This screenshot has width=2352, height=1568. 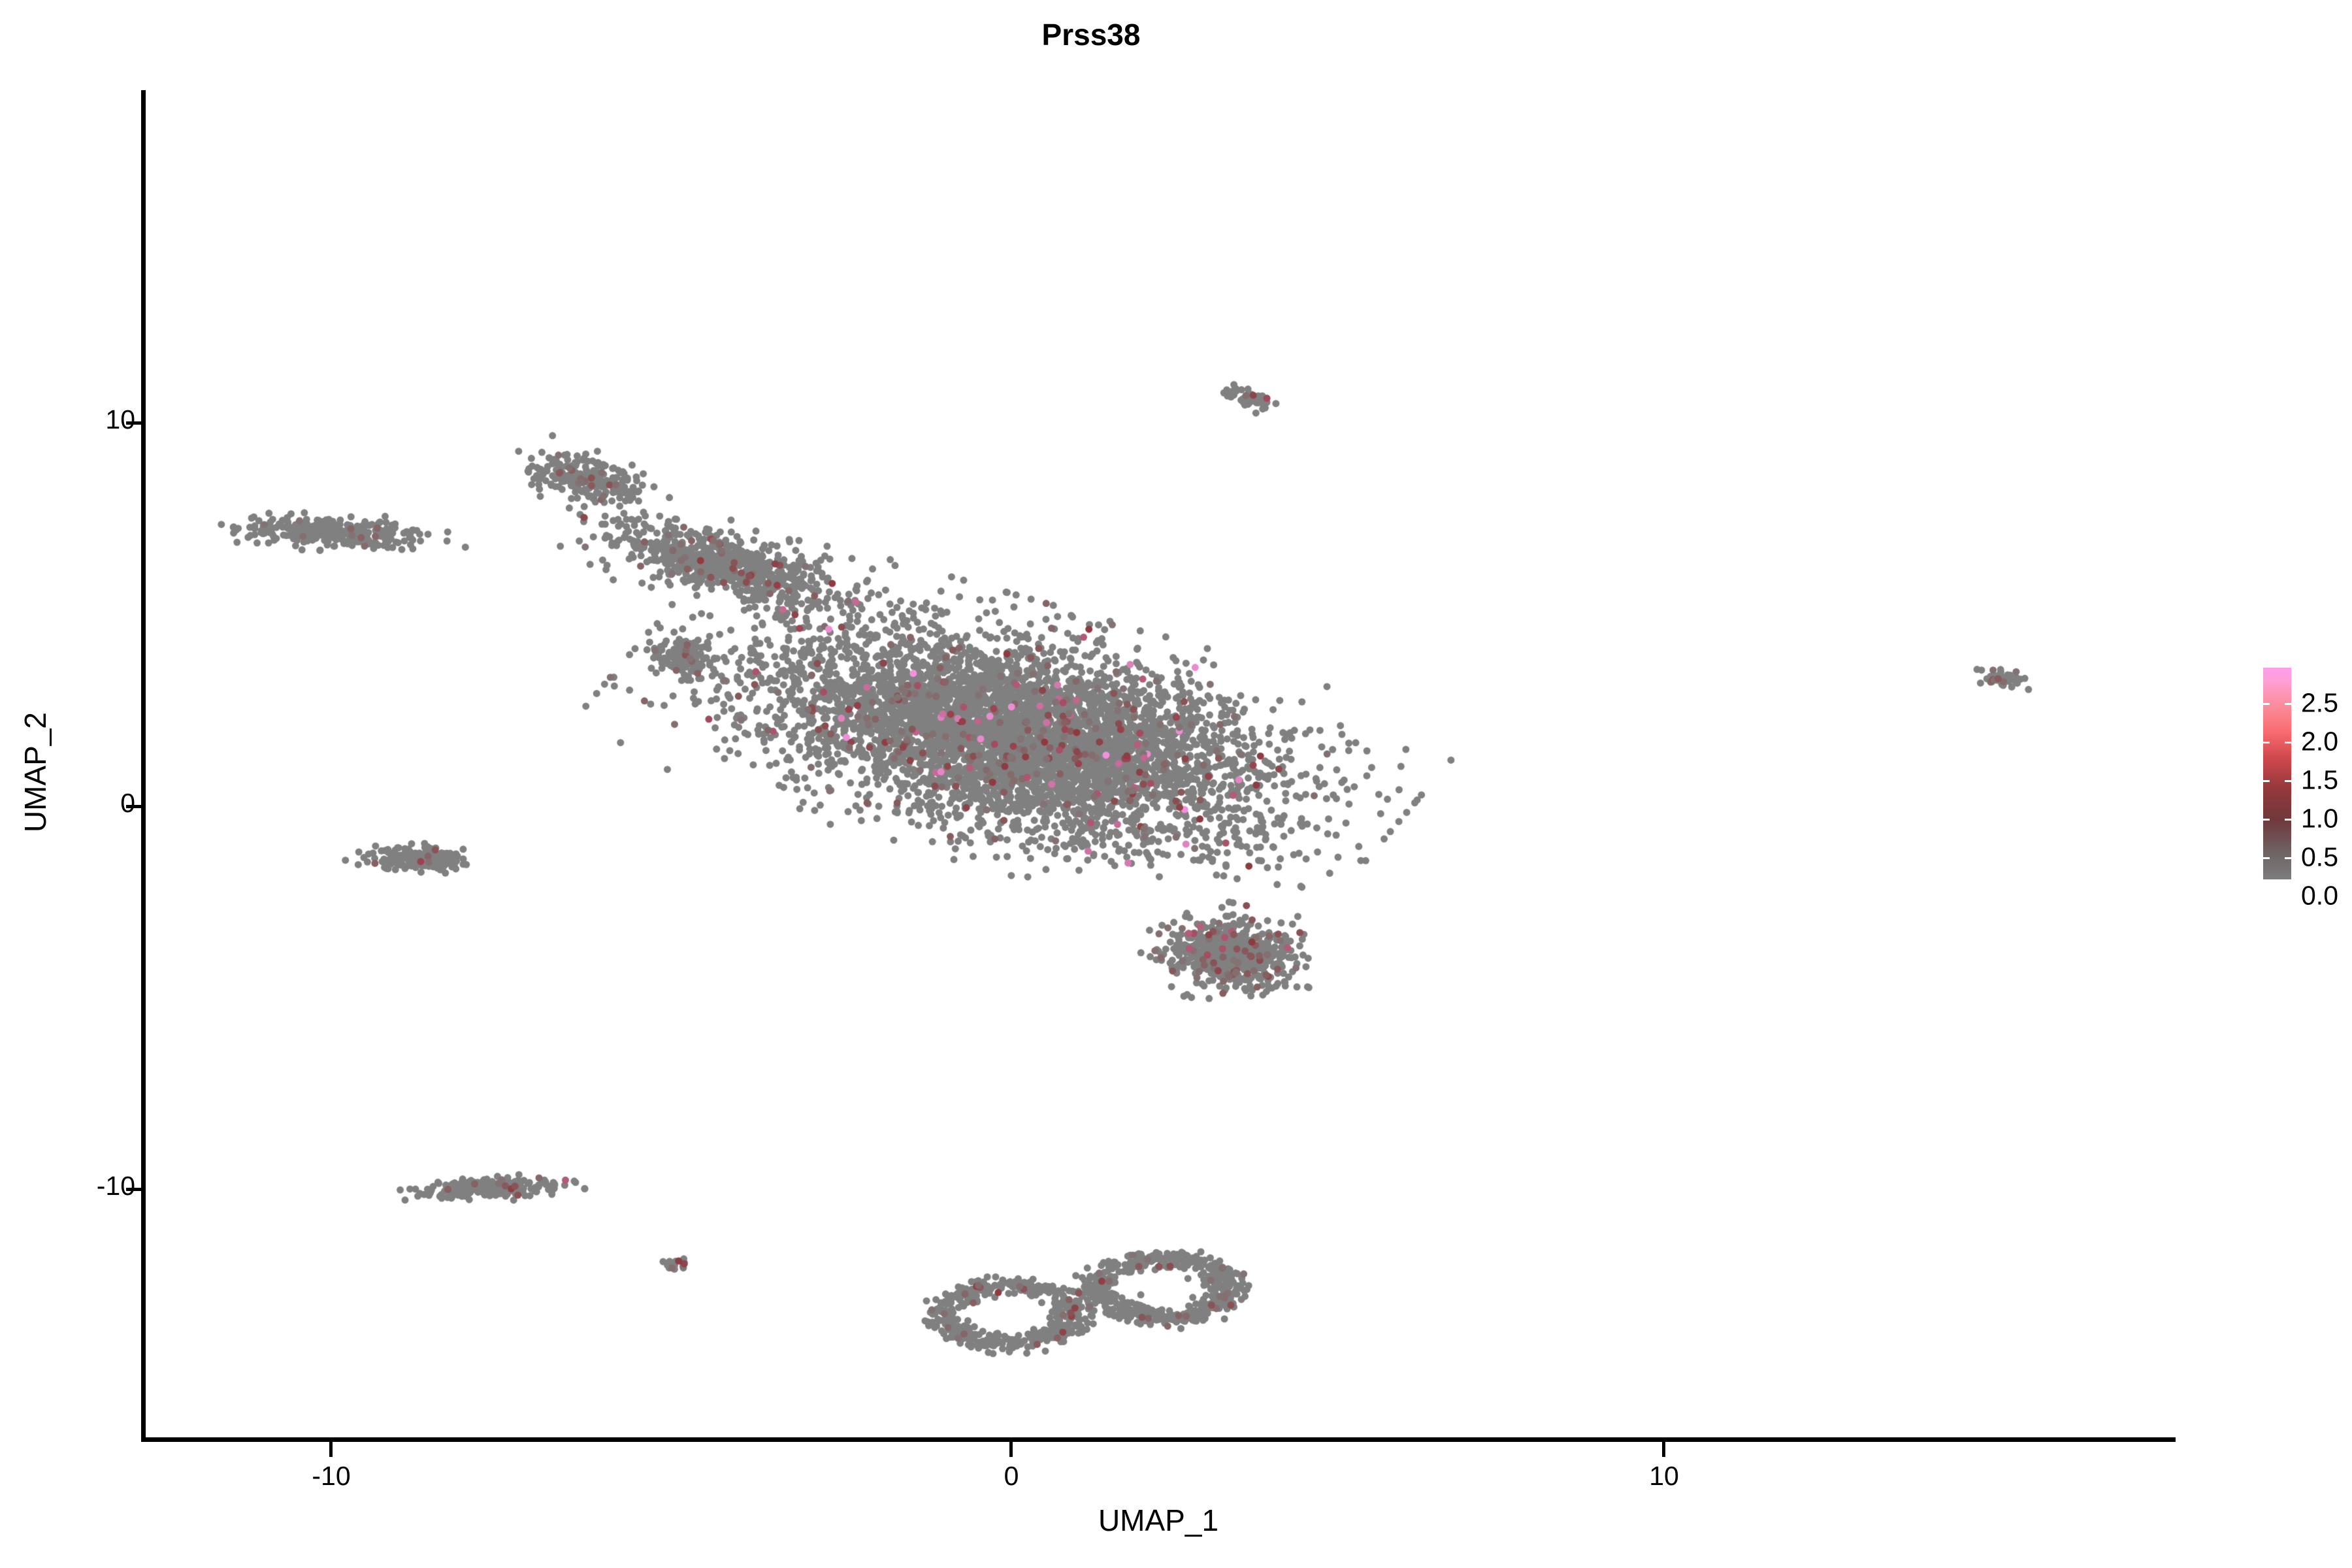 I want to click on colorbar-label-0_5: 0.5, so click(x=2319, y=856).